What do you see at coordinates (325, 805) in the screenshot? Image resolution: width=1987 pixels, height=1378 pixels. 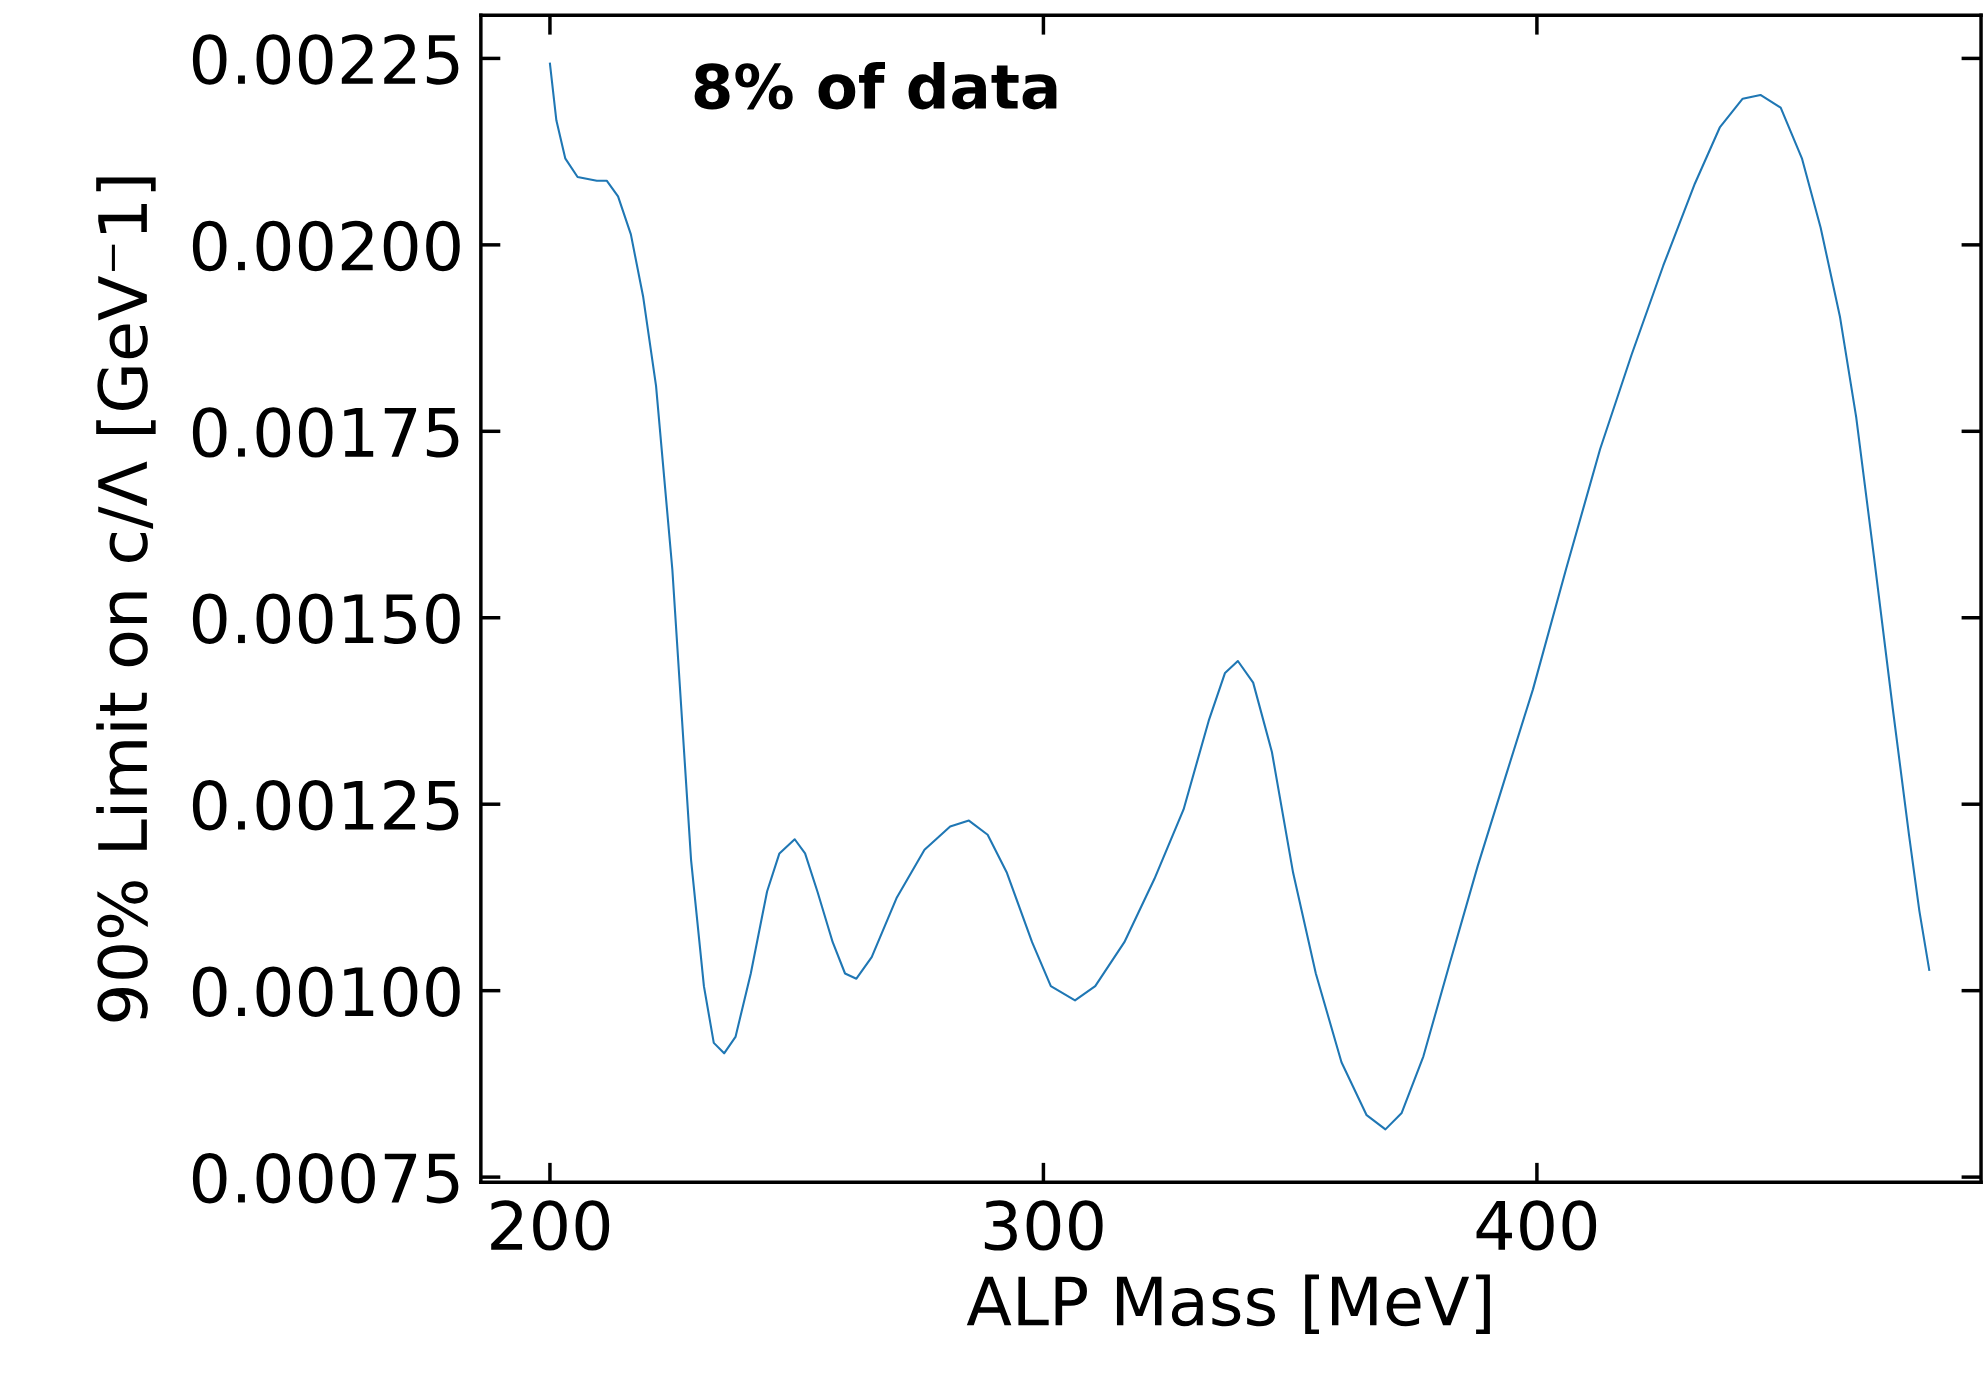 I see `y-tick-label: 0.00125` at bounding box center [325, 805].